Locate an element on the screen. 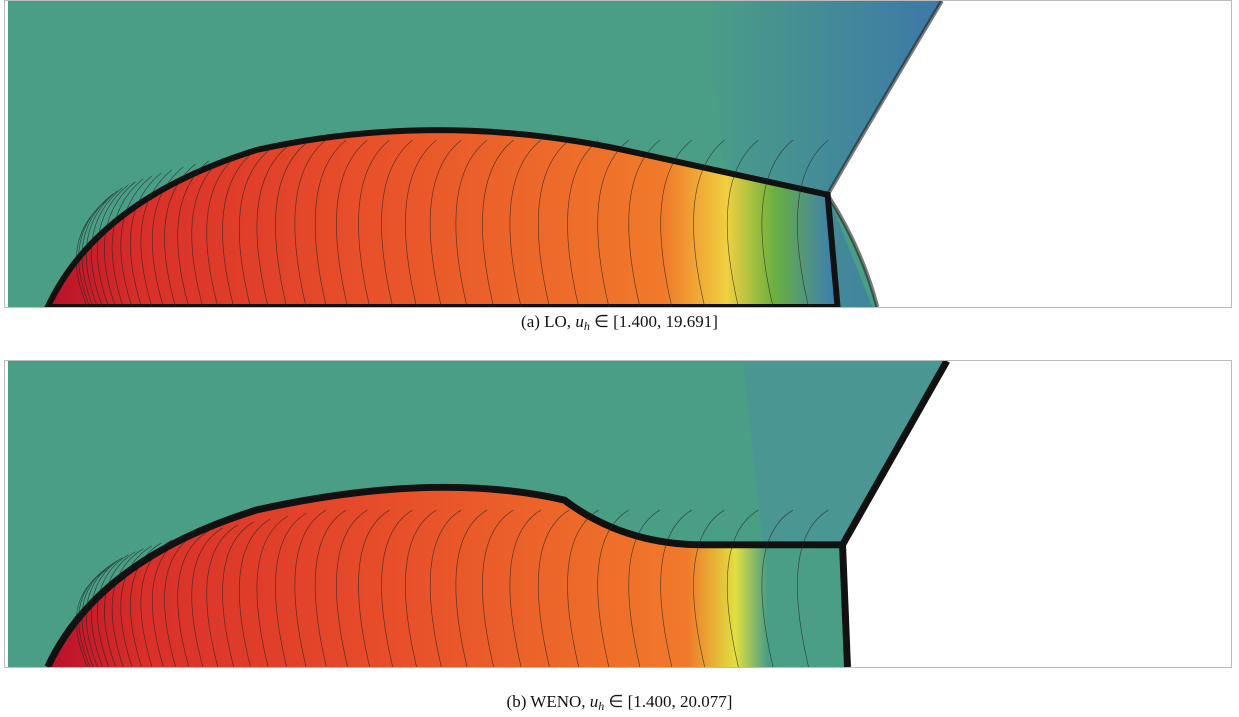  caption-label: (b) WENO, is located at coordinates (546, 701).